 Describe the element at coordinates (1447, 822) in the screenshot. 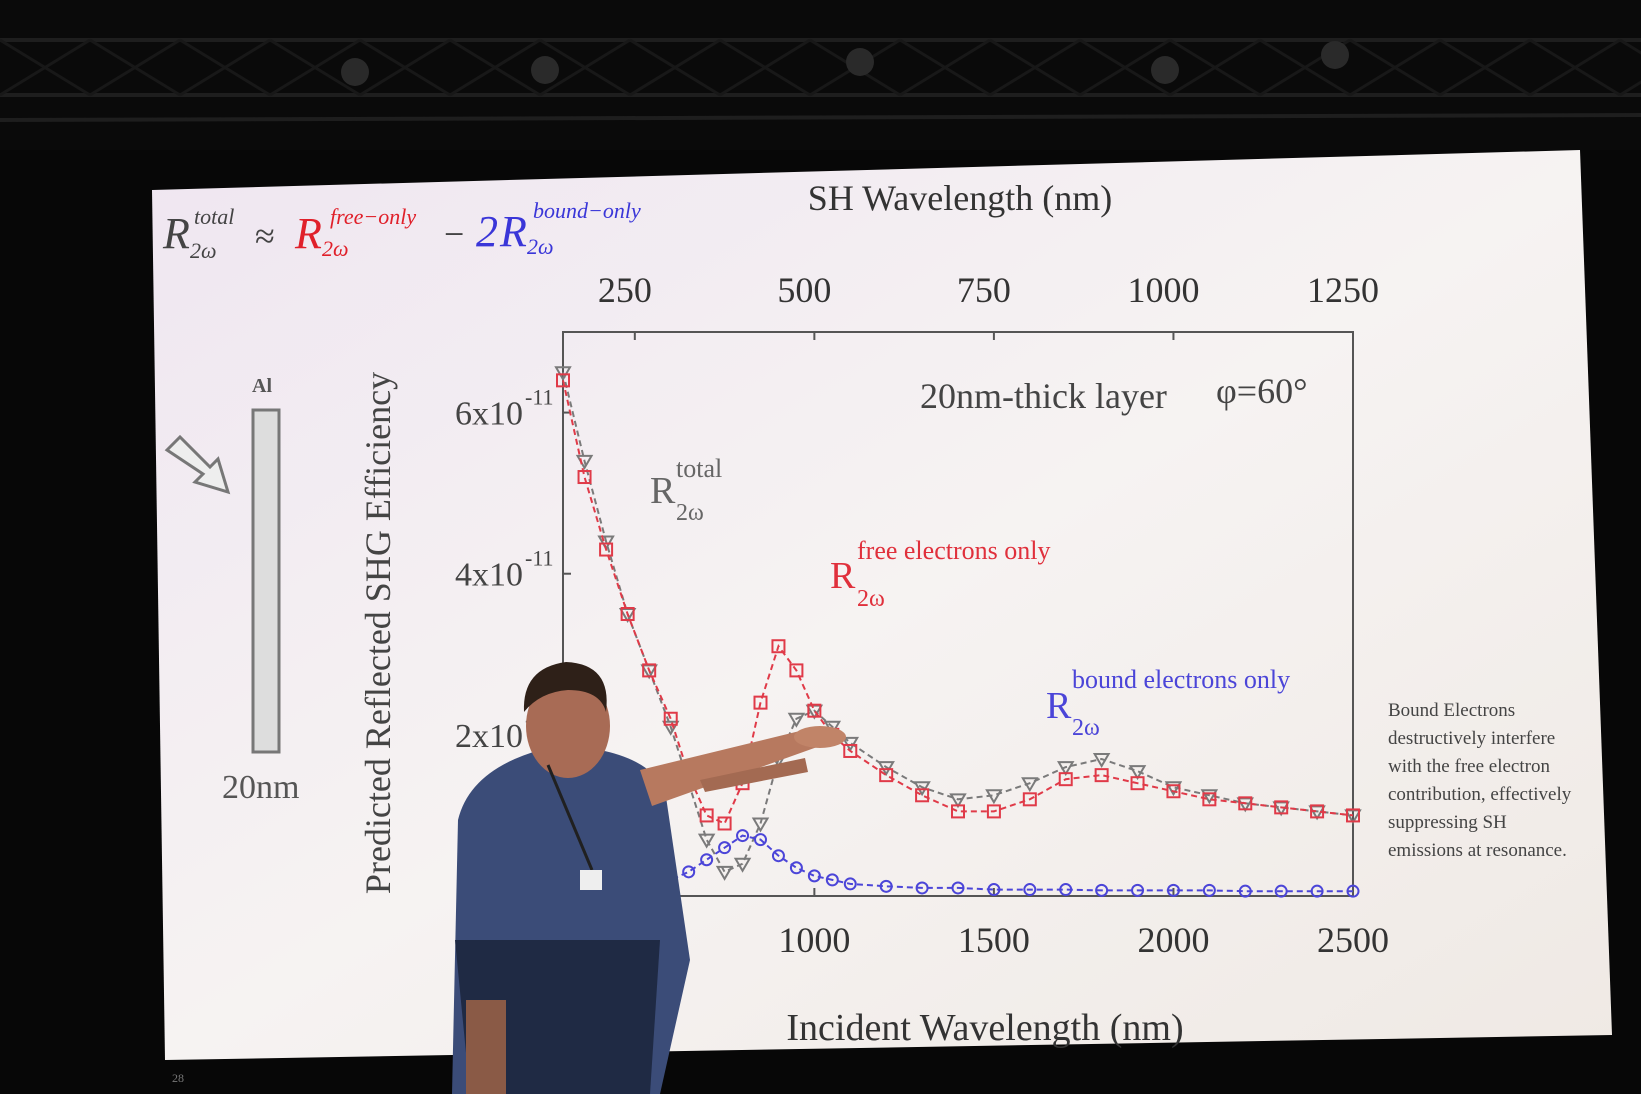

I see `side-note-line: suppressing SH` at that location.